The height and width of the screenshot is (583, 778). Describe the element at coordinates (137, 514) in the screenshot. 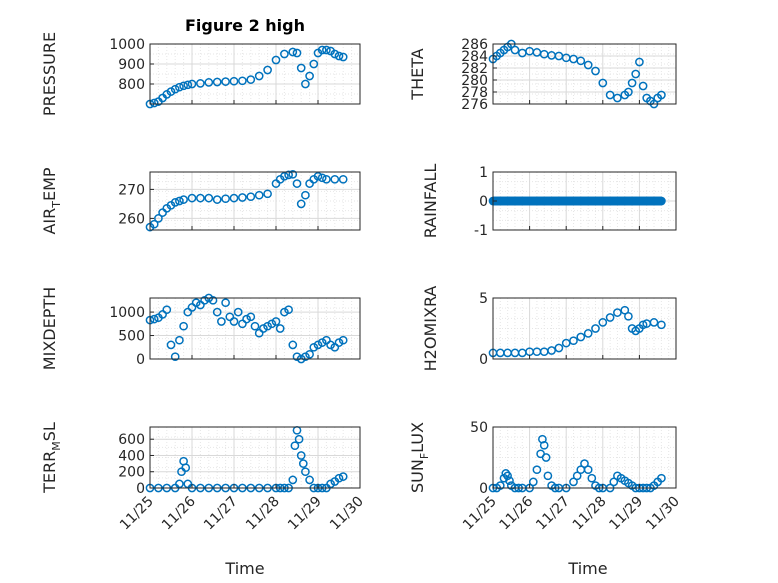

I see `x-tick-label: 11/25` at that location.